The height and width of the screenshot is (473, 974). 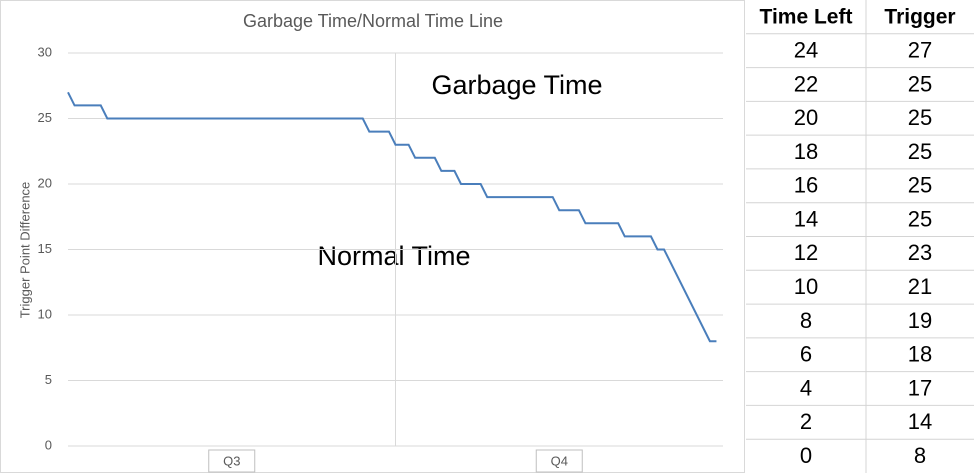 What do you see at coordinates (806, 455) in the screenshot?
I see `table-cell: 0` at bounding box center [806, 455].